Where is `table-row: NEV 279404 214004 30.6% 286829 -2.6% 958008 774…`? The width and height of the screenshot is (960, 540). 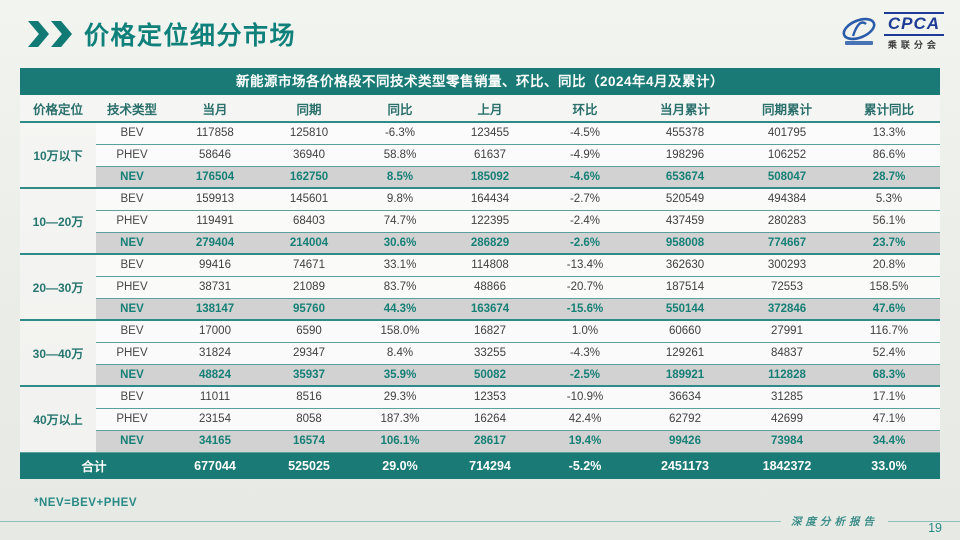 table-row: NEV 279404 214004 30.6% 286829 -2.6% 958008 774… is located at coordinates (480, 242).